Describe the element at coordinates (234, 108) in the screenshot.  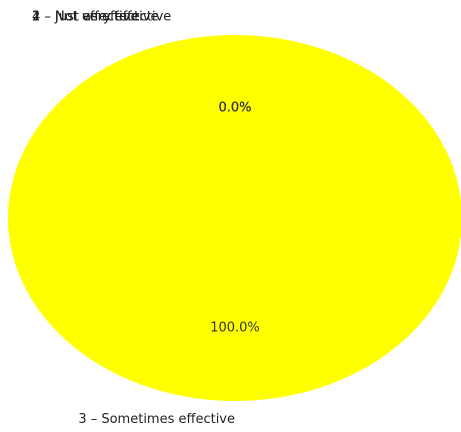
I see `slice-percent-label: 0.0%` at that location.